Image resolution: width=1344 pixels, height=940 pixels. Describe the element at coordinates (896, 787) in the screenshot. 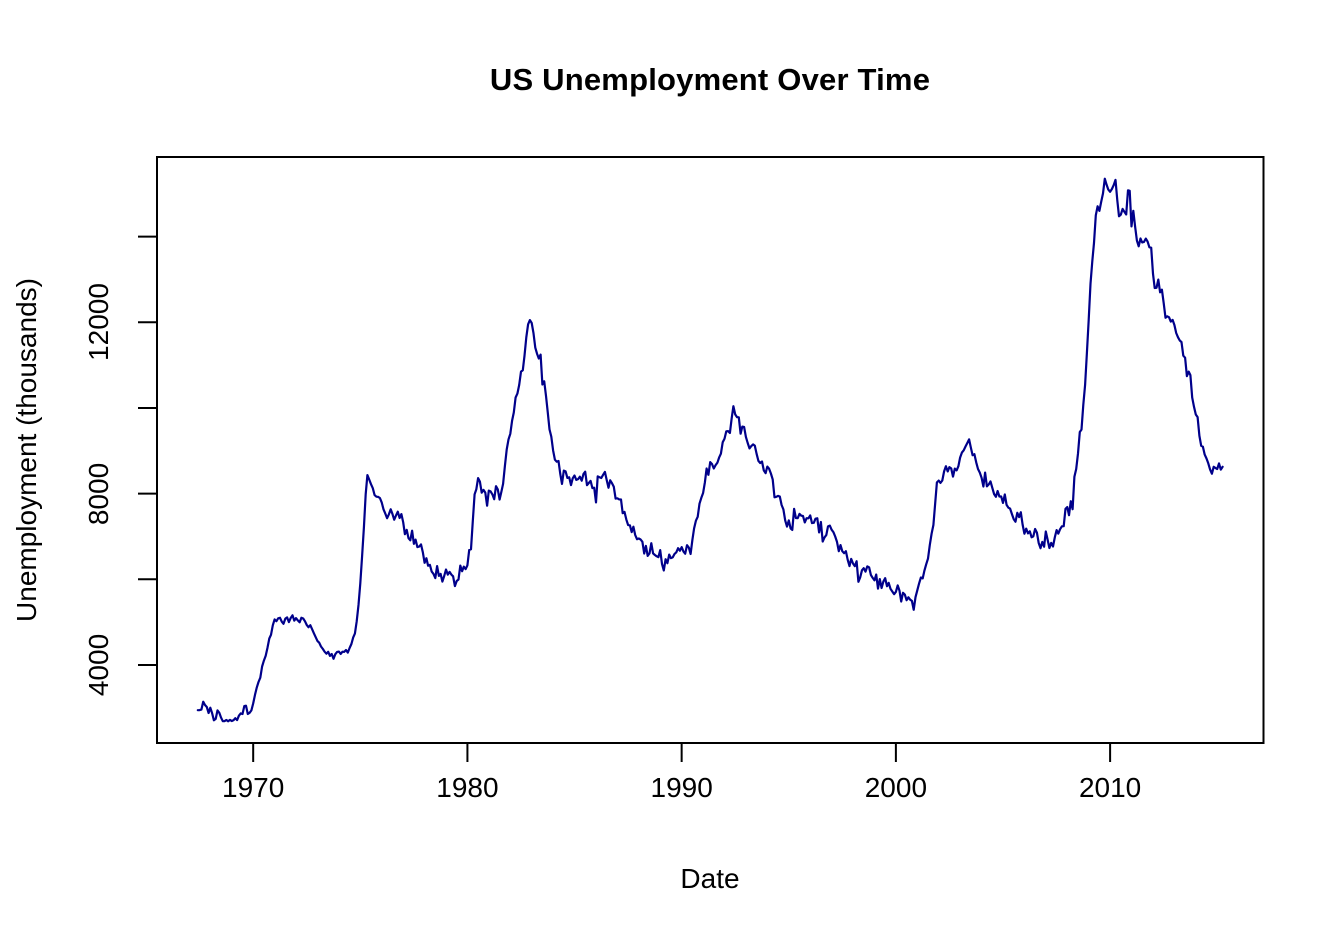

I see `x-tick-label: 2000` at that location.